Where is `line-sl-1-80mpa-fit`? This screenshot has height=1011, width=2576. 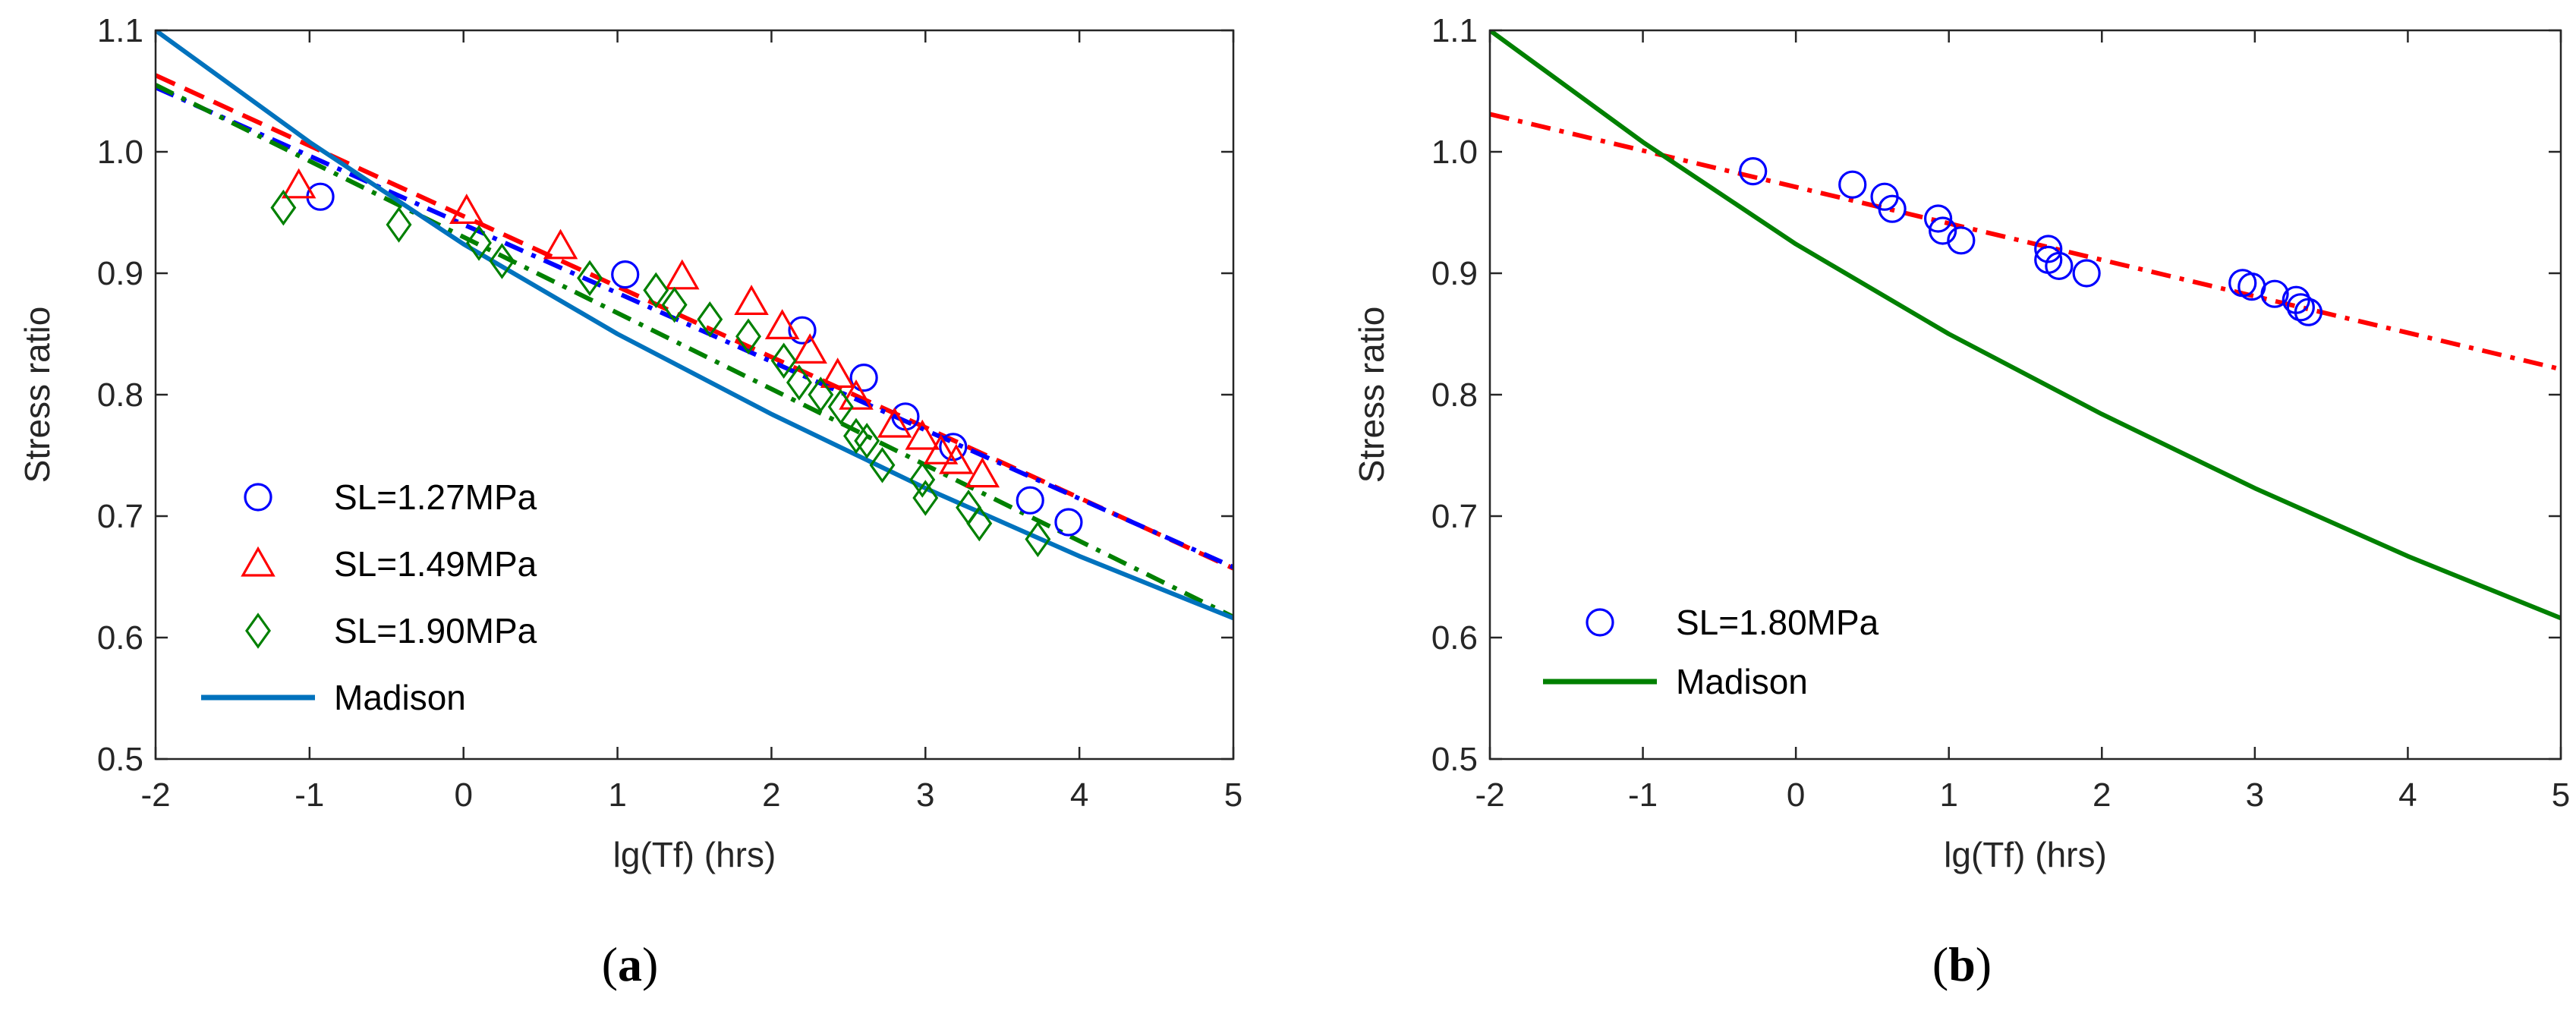
line-sl-1-80mpa-fit is located at coordinates (2025, 242).